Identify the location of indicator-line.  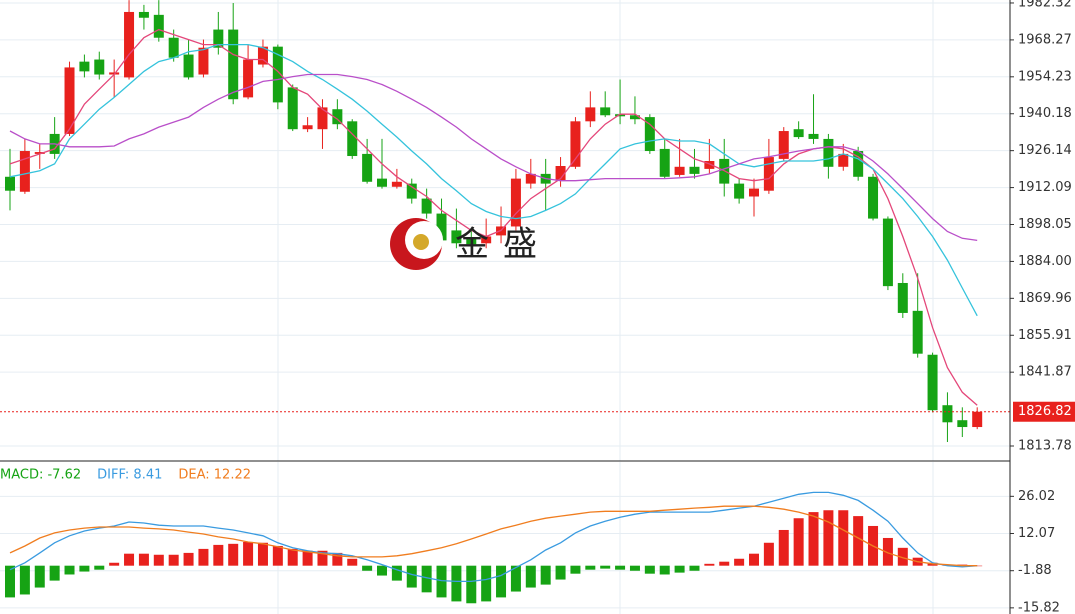
(493, 537).